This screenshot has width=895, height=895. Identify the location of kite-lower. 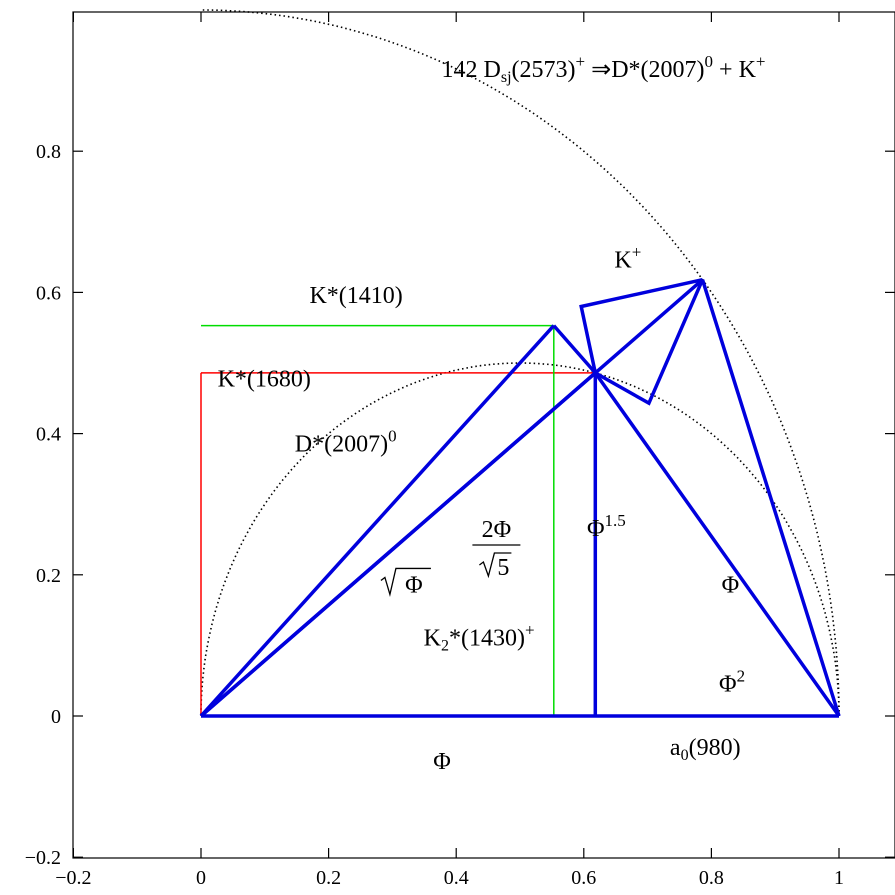
(649, 342).